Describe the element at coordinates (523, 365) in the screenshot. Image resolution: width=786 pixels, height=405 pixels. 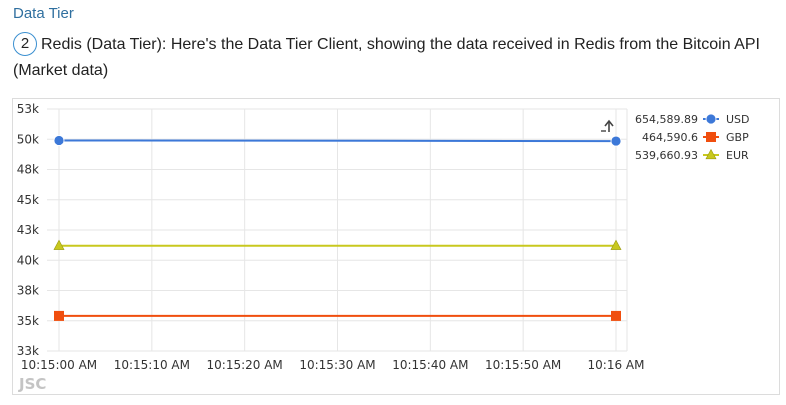
I see `x-tick-label: 10:15:50 AM` at that location.